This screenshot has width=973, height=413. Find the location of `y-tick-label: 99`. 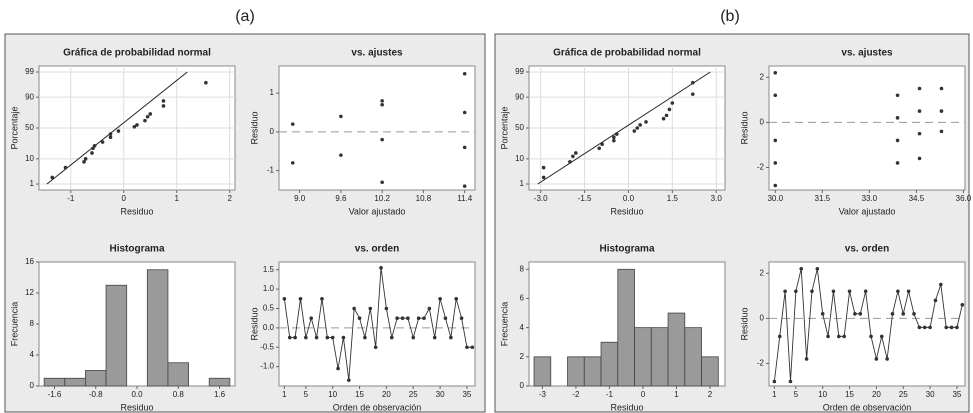

y-tick-label: 99 is located at coordinates (29, 71).